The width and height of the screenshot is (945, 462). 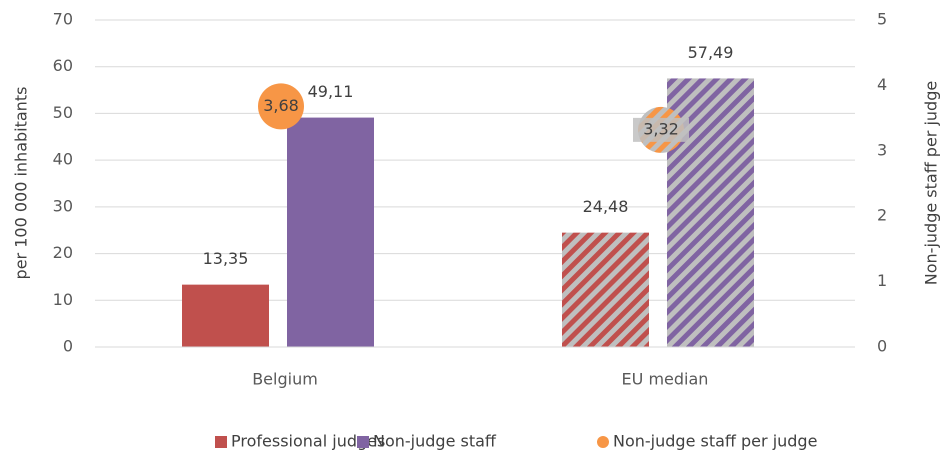 I want to click on y-tick-label: 20, so click(x=63, y=252).